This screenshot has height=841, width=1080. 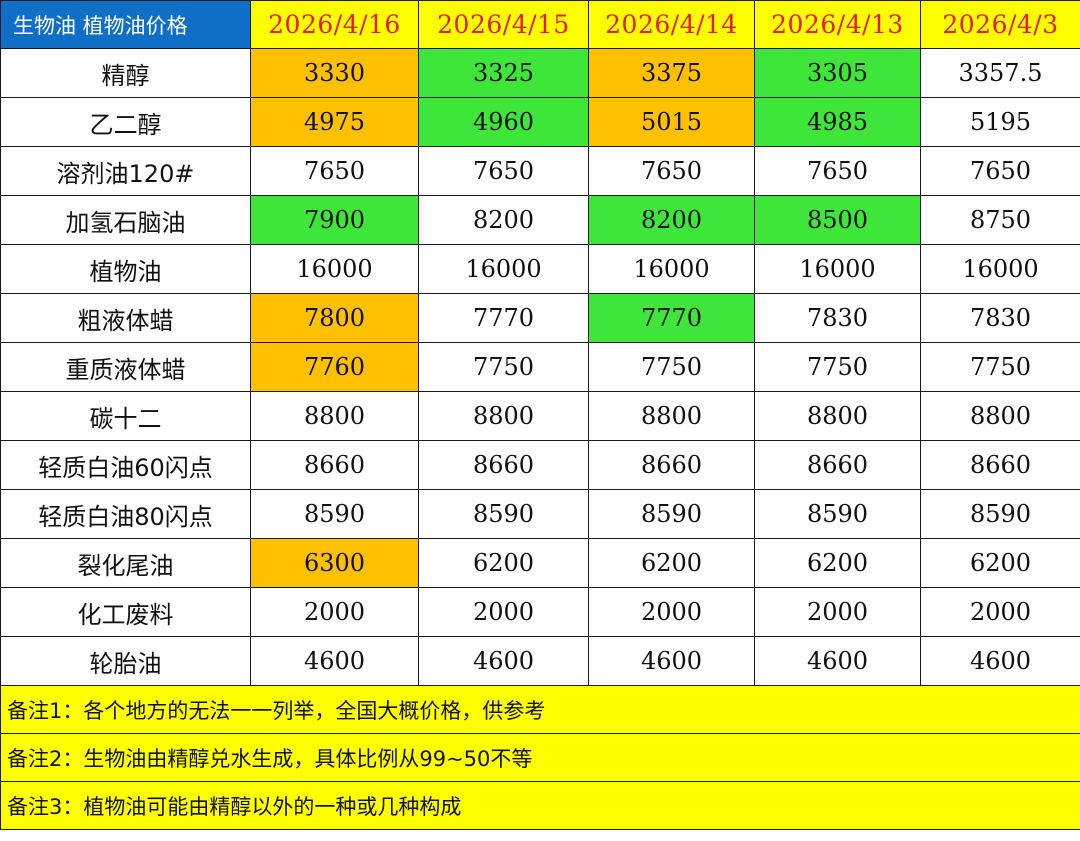 I want to click on product-name: 精醇, so click(x=125, y=73).